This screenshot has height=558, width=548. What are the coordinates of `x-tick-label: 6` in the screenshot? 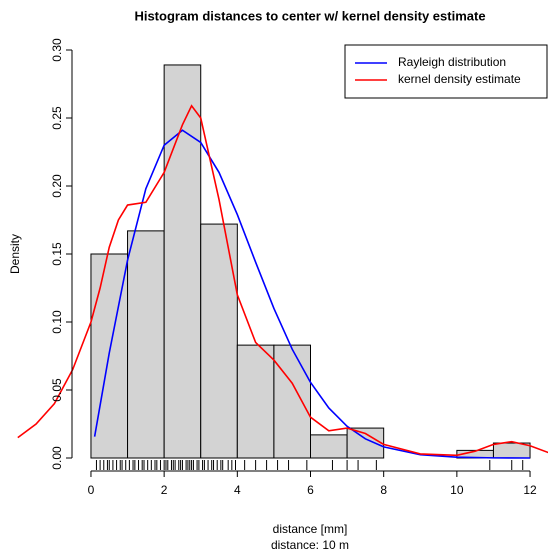 It's located at (310, 490).